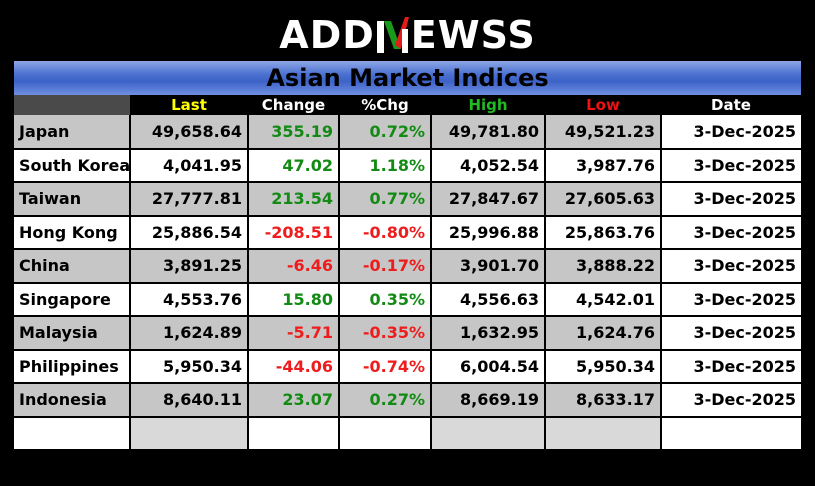 Image resolution: width=815 pixels, height=486 pixels. Describe the element at coordinates (72, 400) in the screenshot. I see `country-cell: Indonesia` at that location.